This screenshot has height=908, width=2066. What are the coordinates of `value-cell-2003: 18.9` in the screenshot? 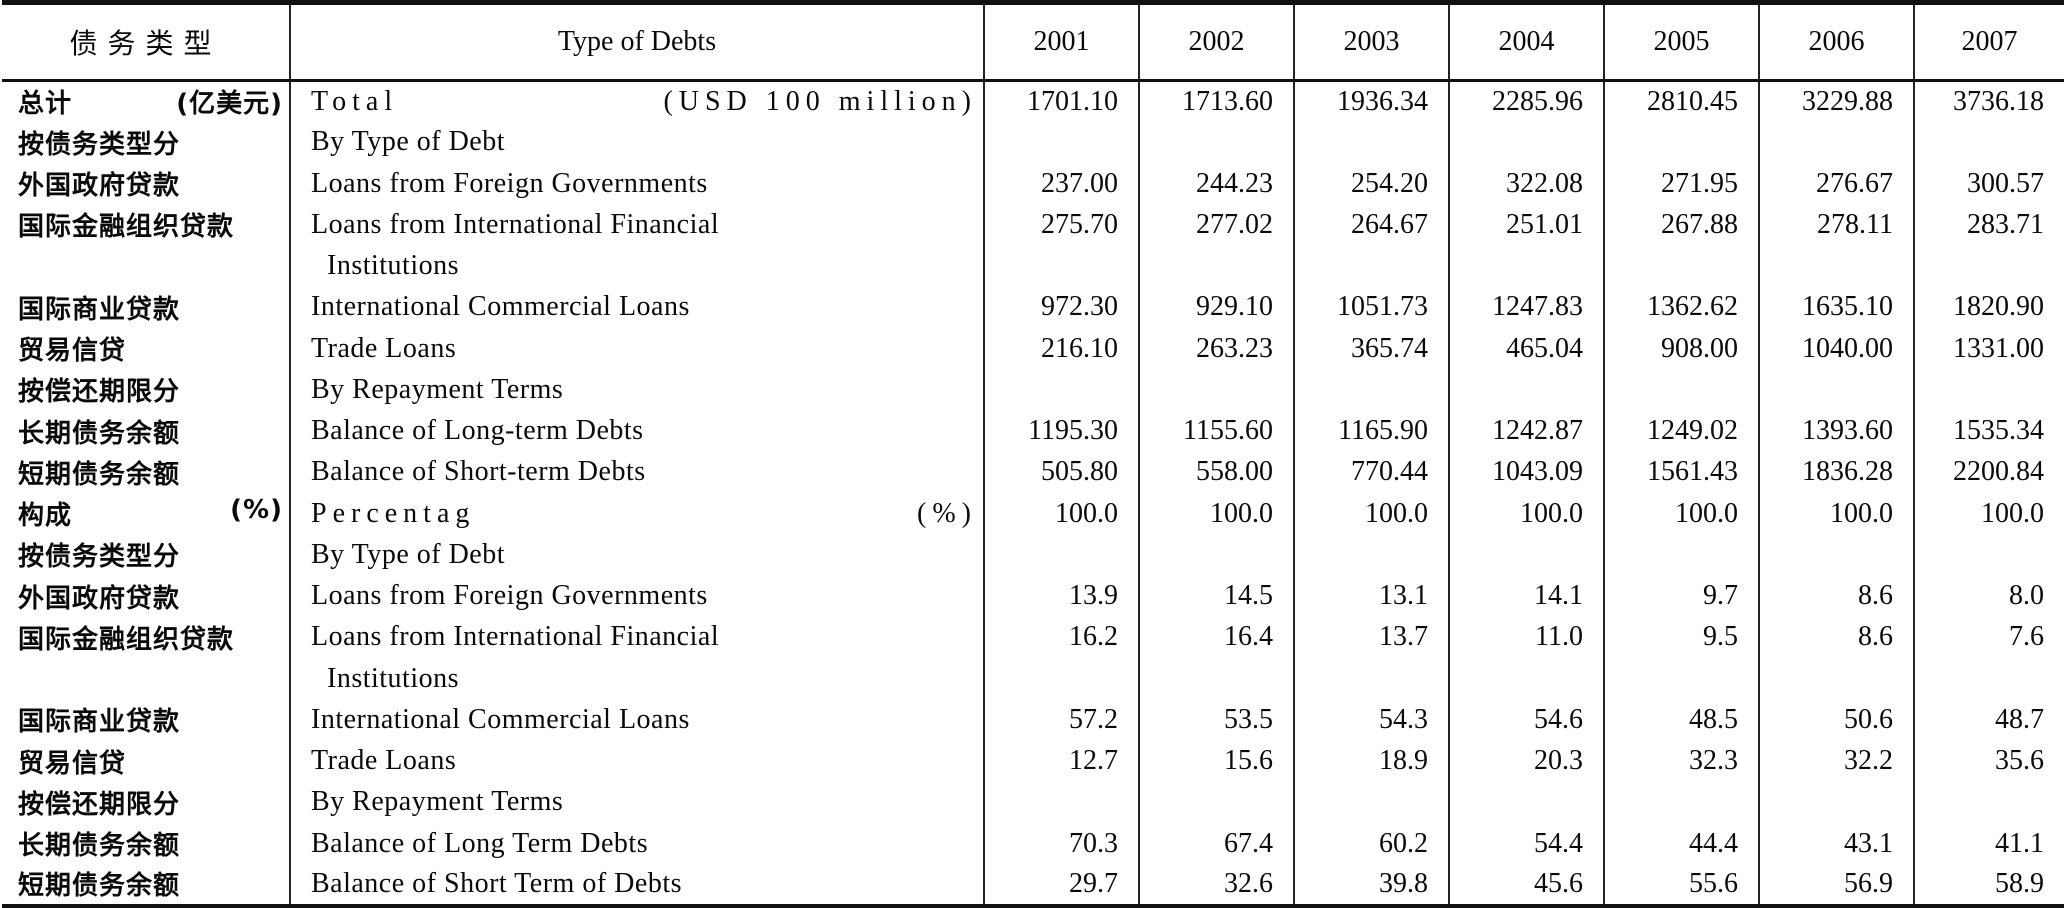 It's located at (1371, 761).